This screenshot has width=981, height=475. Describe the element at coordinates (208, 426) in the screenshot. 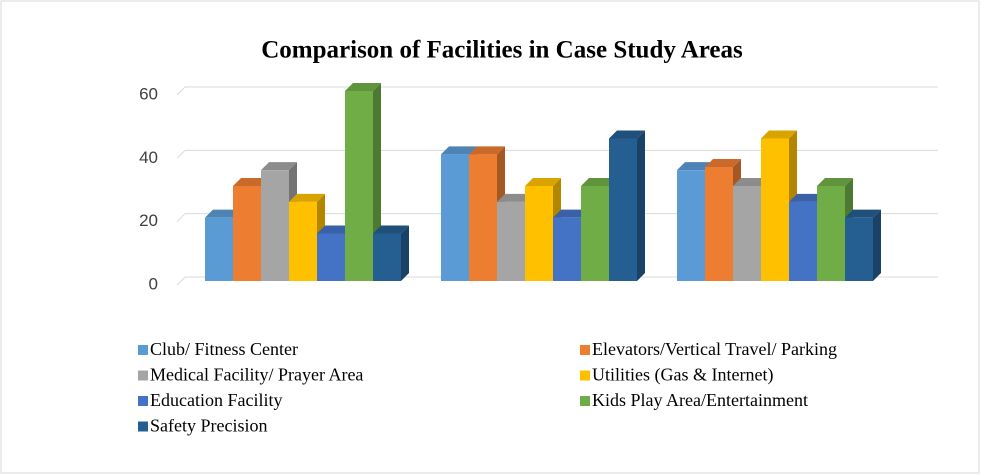

I see `legend-label: Safety Precision` at that location.